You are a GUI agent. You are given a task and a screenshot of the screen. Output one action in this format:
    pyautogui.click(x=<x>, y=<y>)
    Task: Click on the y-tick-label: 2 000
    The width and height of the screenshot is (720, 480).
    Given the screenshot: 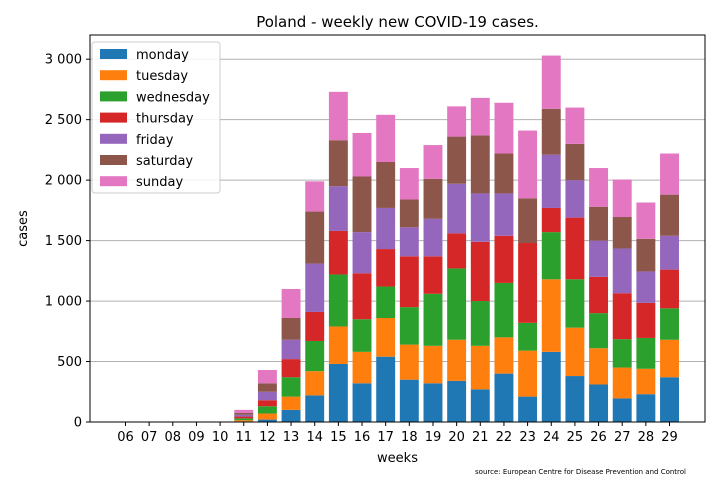 What is the action you would take?
    pyautogui.click(x=63, y=181)
    